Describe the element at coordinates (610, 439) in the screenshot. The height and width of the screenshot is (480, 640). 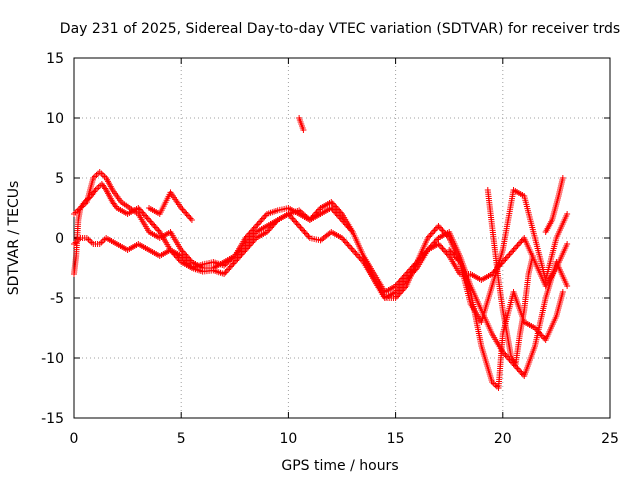
I see `x-tick-label: 25` at that location.